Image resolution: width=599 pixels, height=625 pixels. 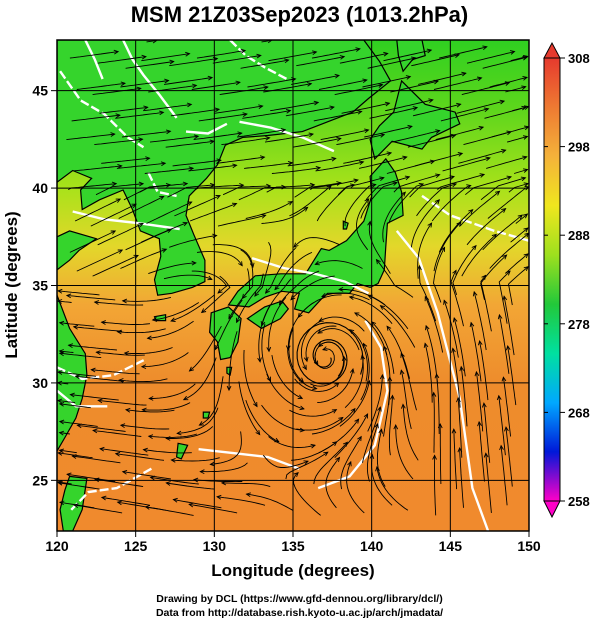 What do you see at coordinates (57, 546) in the screenshot?
I see `x-tick-label: 120` at bounding box center [57, 546].